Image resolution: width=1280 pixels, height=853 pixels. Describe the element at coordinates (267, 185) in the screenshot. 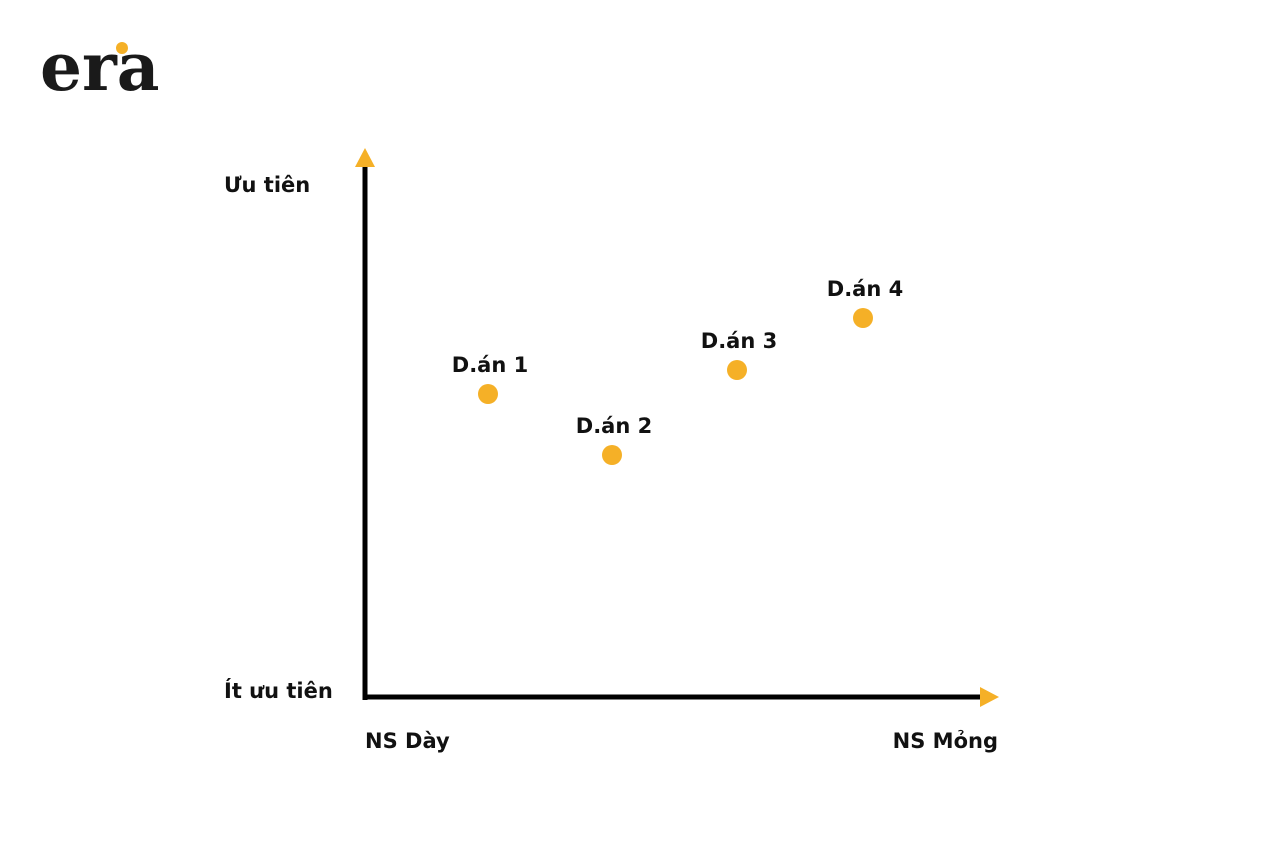

I see `y-top-label: Ưu tiên` at that location.